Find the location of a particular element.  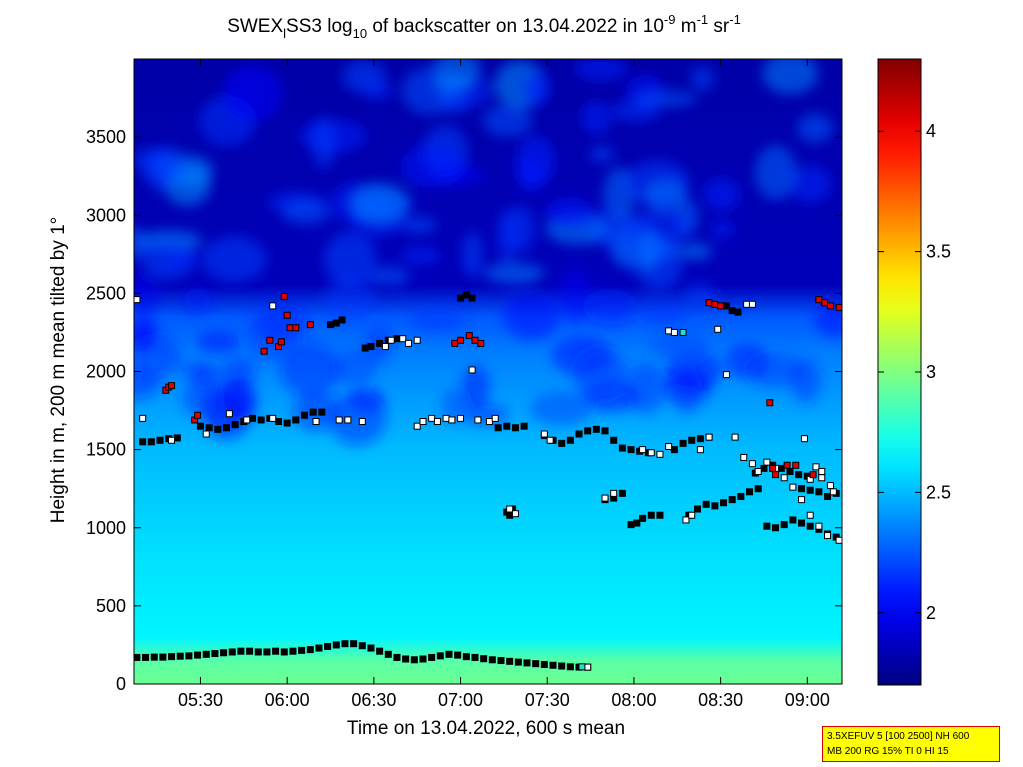

x-tick-label: 07:30 is located at coordinates (547, 700).